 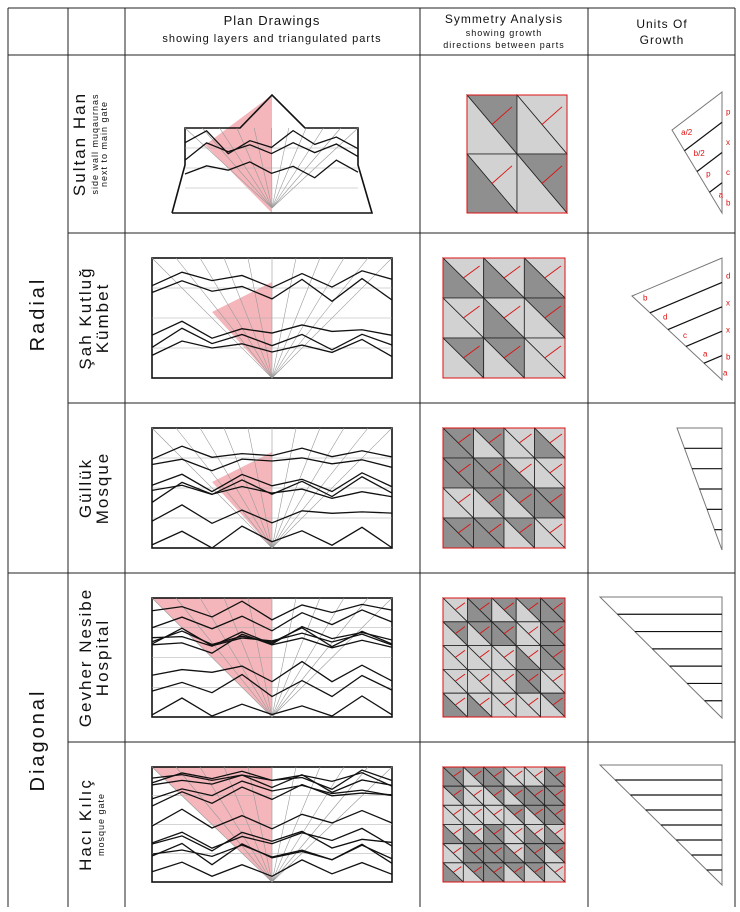 What do you see at coordinates (102, 657) in the screenshot?
I see `row-name: Hospital` at bounding box center [102, 657].